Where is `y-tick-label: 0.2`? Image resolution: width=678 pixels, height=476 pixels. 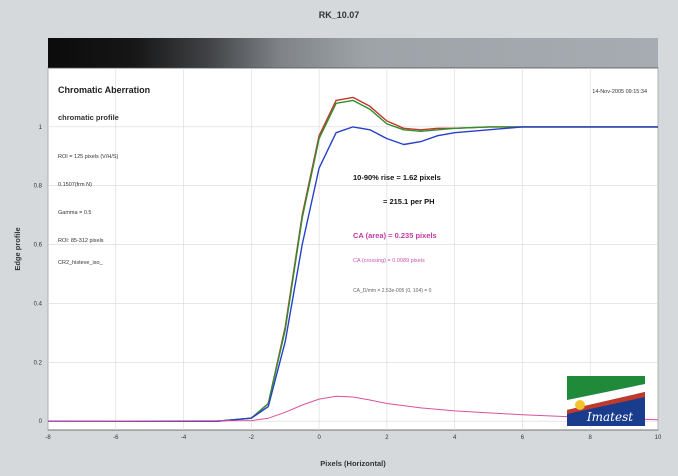
y-tick-label: 0.2 is located at coordinates (38, 363).